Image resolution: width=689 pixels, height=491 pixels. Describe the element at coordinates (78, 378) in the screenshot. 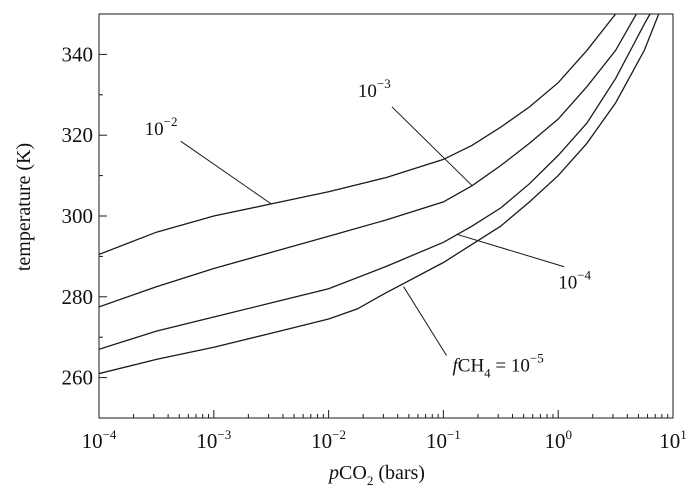

I see `y-tick-label: 260` at that location.